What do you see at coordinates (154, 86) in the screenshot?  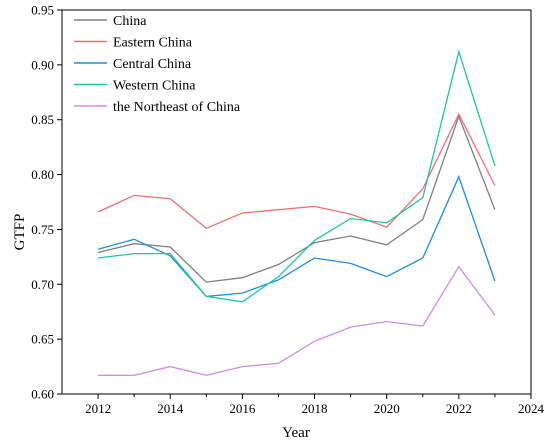 I see `legend-label: Western China` at bounding box center [154, 86].